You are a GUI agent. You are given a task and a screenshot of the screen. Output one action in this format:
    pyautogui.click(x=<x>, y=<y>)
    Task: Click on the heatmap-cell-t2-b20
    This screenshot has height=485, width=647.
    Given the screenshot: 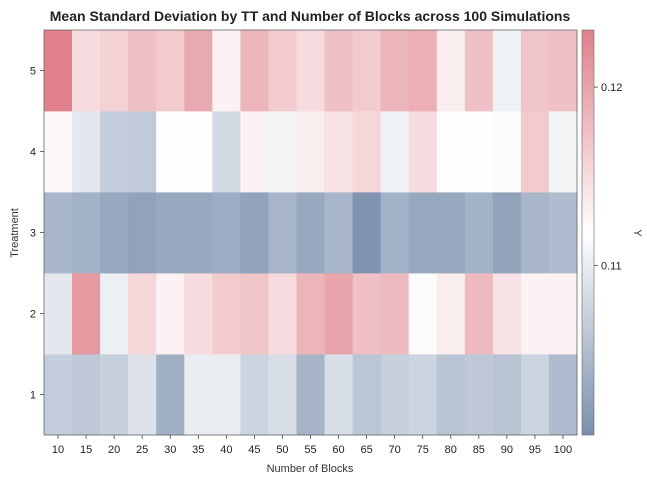 What is the action you would take?
    pyautogui.click(x=114, y=314)
    